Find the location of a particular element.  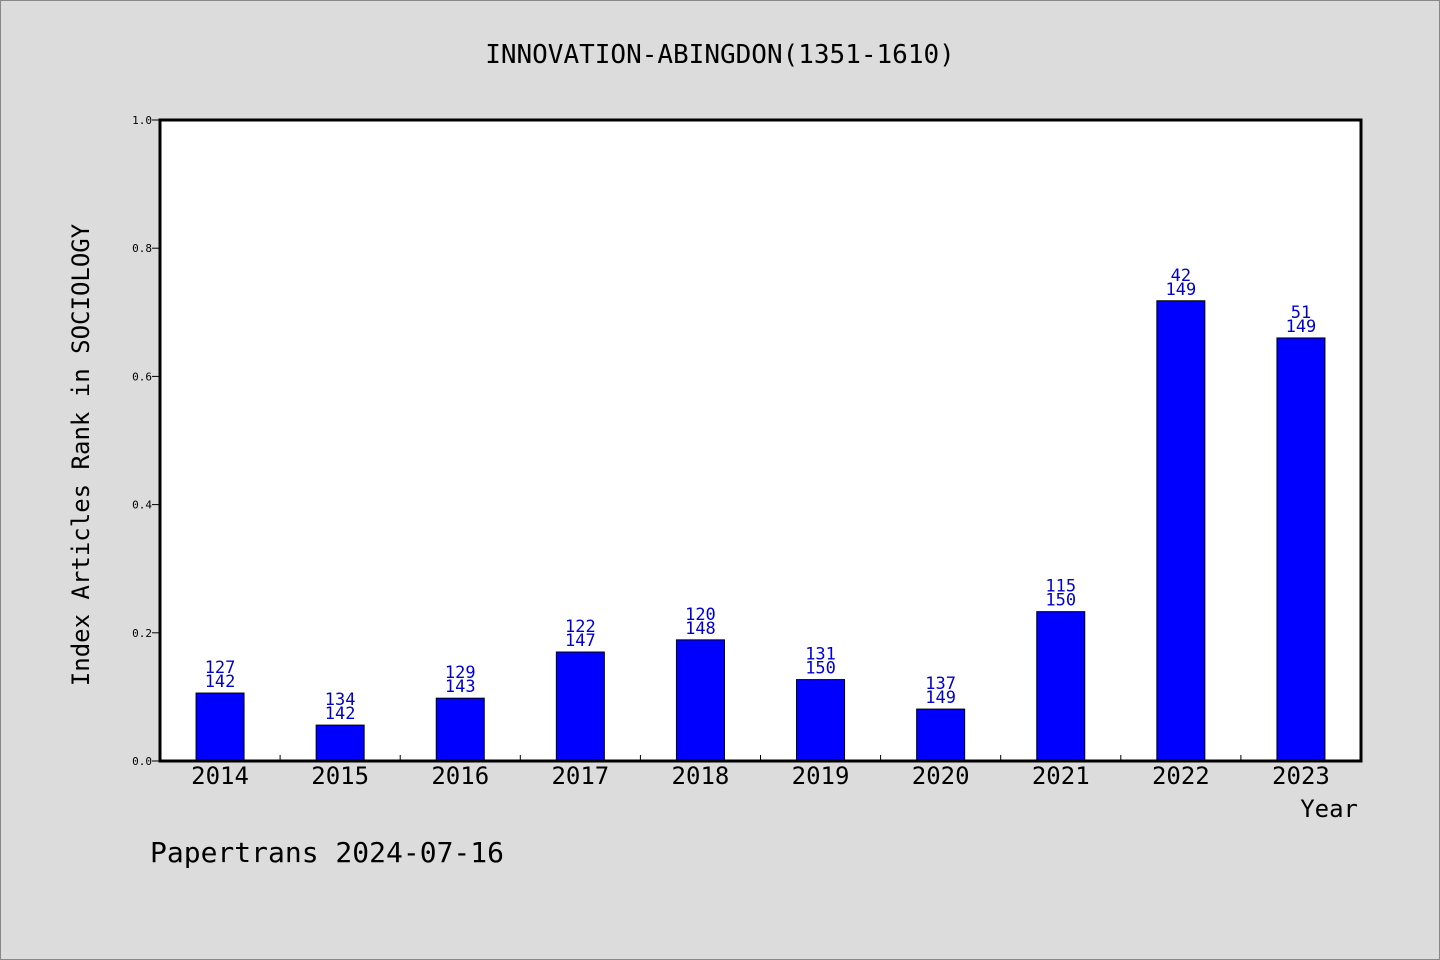

bar-label-total: 147 is located at coordinates (580, 641).